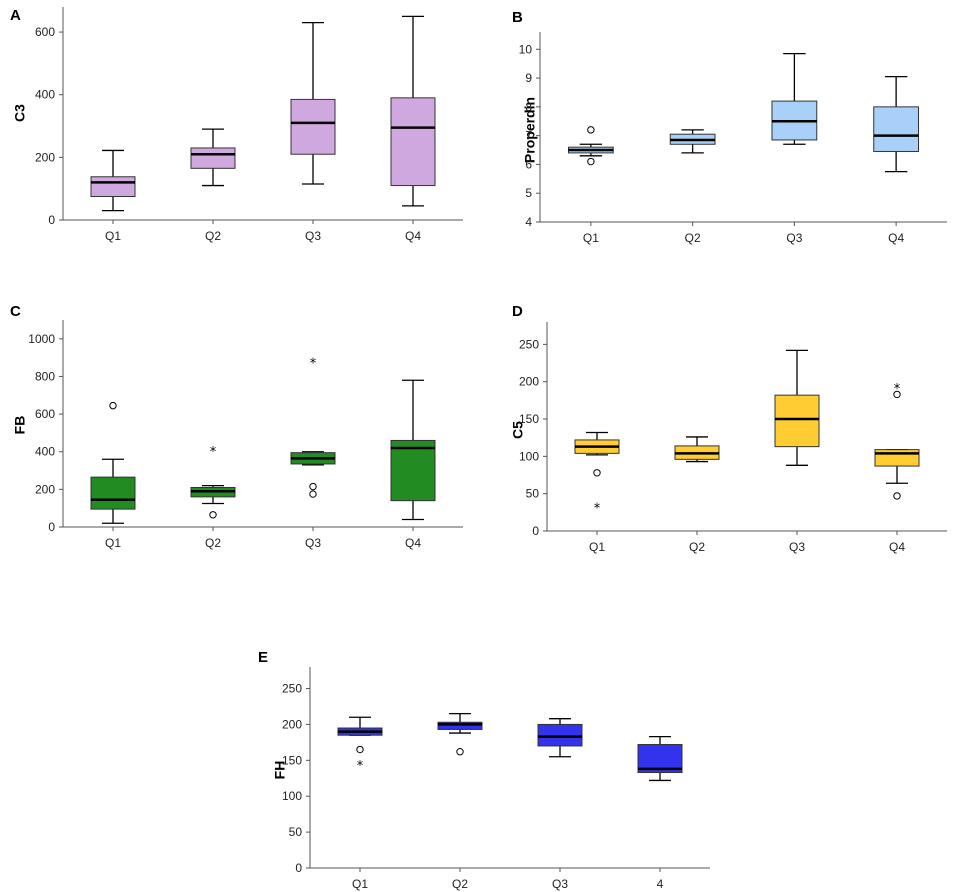  I want to click on y-tick-label: 10, so click(526, 49).